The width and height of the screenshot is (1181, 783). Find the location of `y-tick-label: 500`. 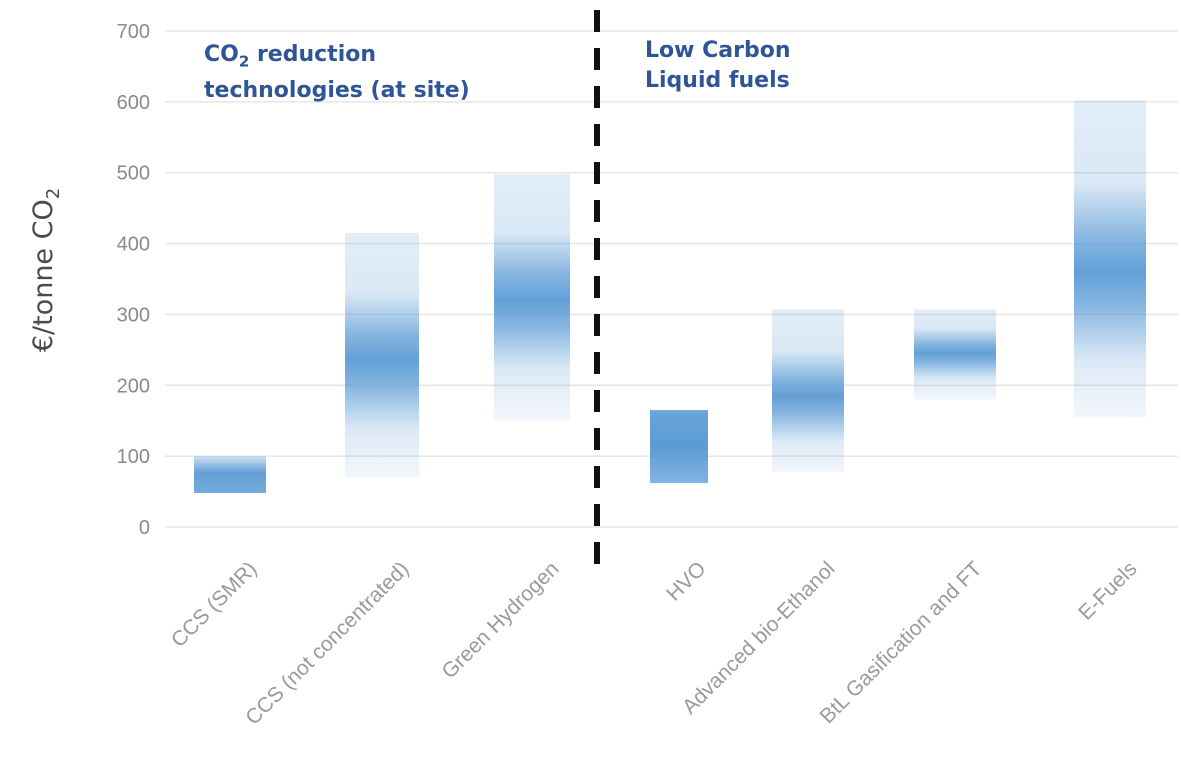

y-tick-label: 500 is located at coordinates (133, 174).